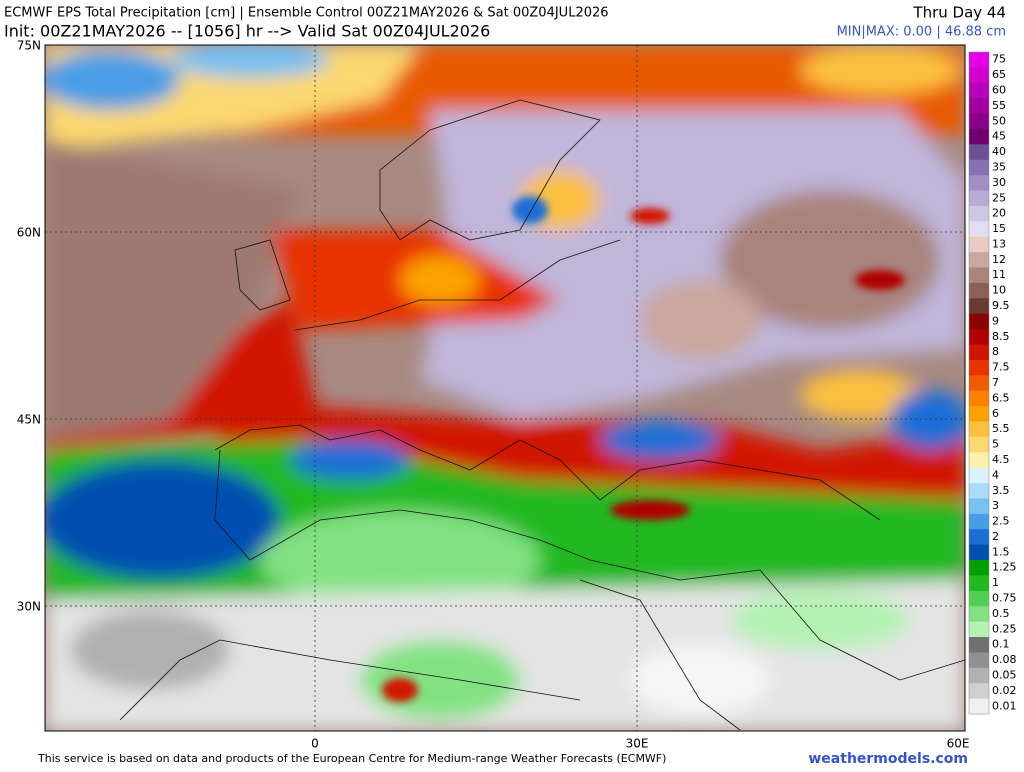 The image size is (1024, 772). I want to click on lon-labels: 0 30E 60E, so click(640, 744).